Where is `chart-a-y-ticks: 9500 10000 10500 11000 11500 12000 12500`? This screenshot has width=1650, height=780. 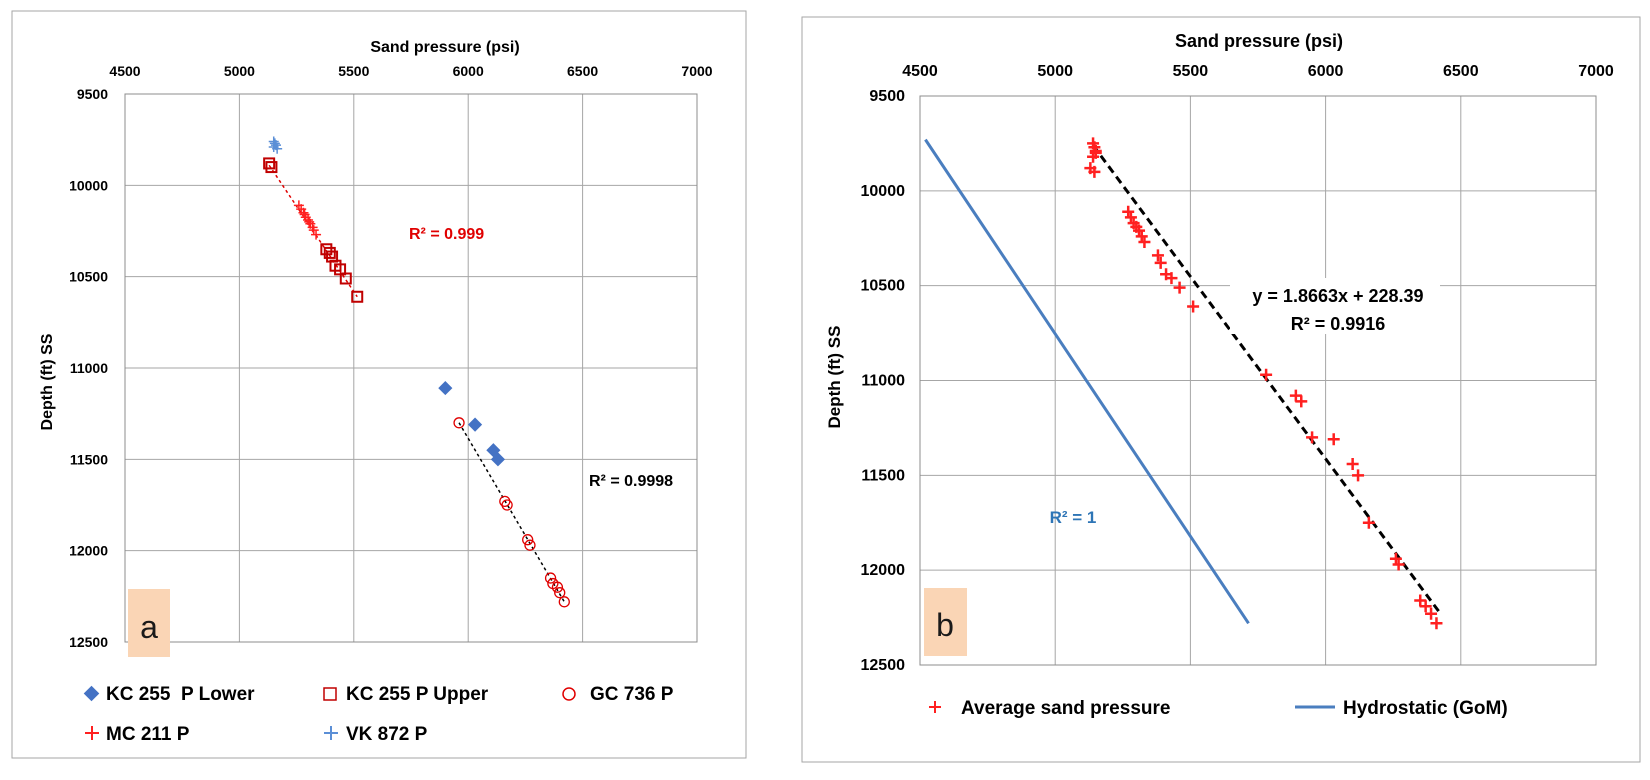
chart-a-y-ticks: 9500 10000 10500 11000 11500 12000 12500 is located at coordinates (88, 368).